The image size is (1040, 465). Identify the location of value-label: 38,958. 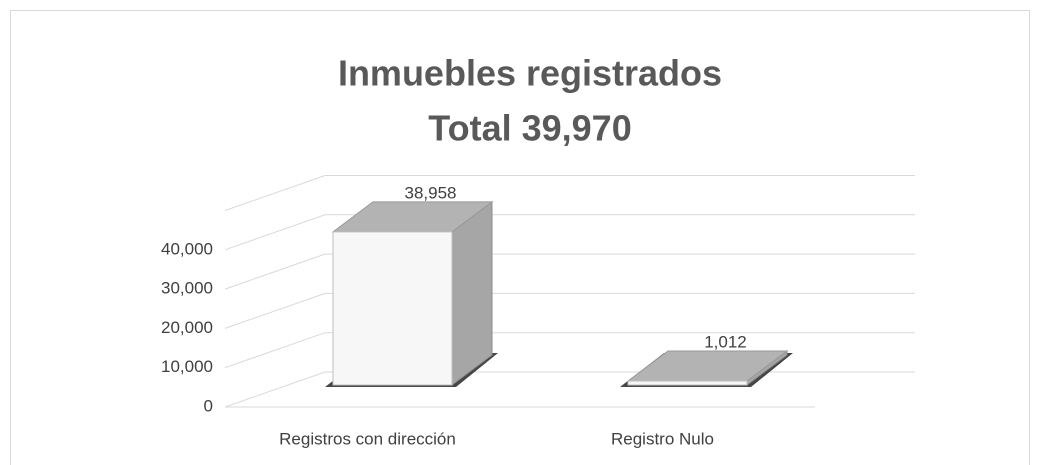
(431, 192).